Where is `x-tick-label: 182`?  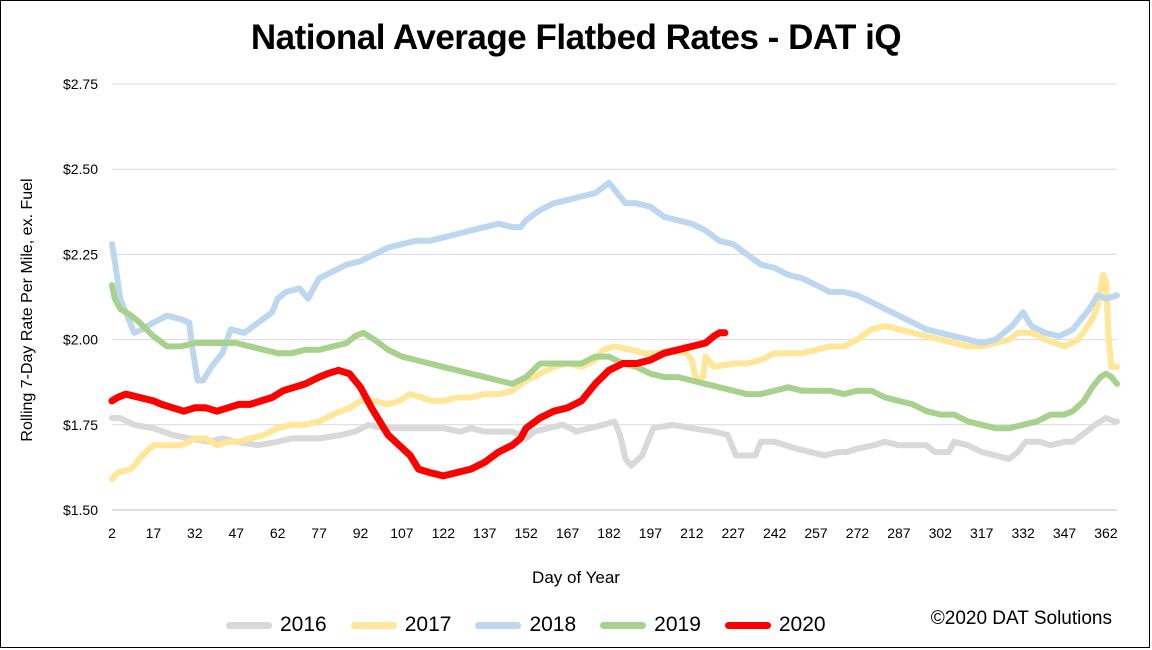 x-tick-label: 182 is located at coordinates (609, 533).